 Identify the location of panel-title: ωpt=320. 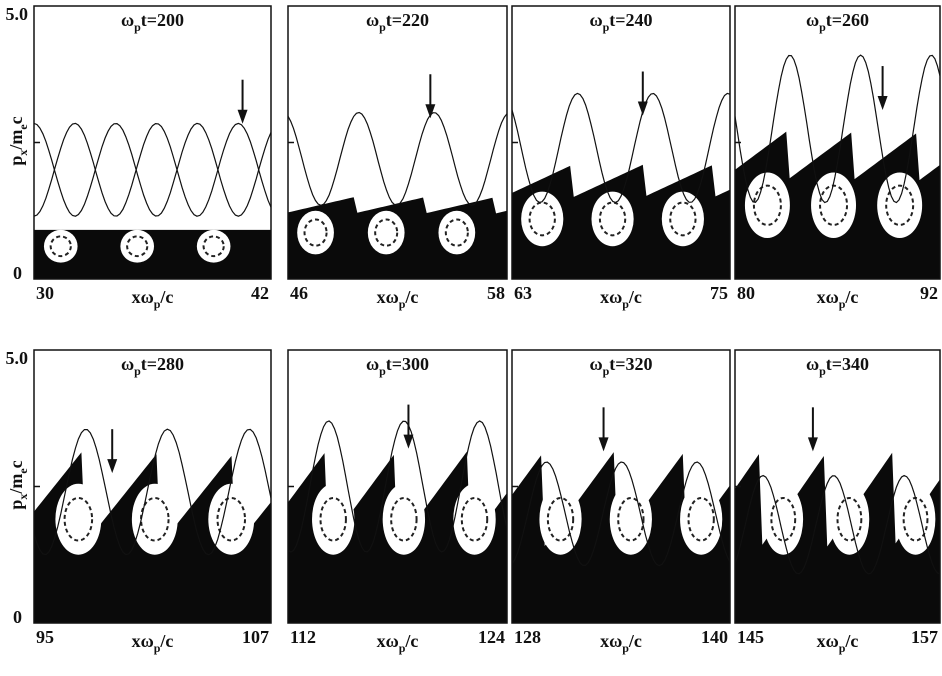
(620, 366).